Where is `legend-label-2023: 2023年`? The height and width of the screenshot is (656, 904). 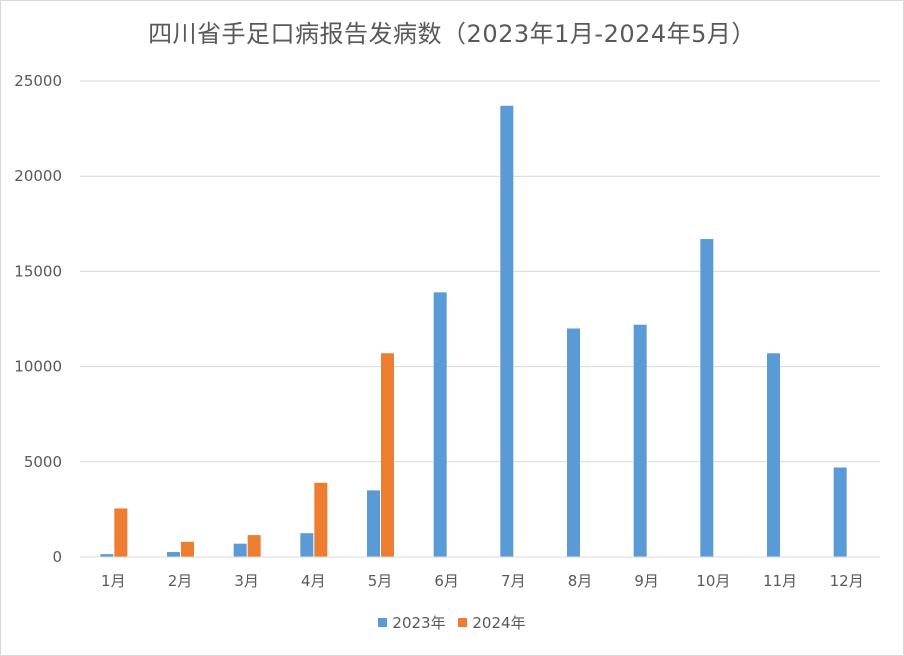
legend-label-2023: 2023年 is located at coordinates (419, 623).